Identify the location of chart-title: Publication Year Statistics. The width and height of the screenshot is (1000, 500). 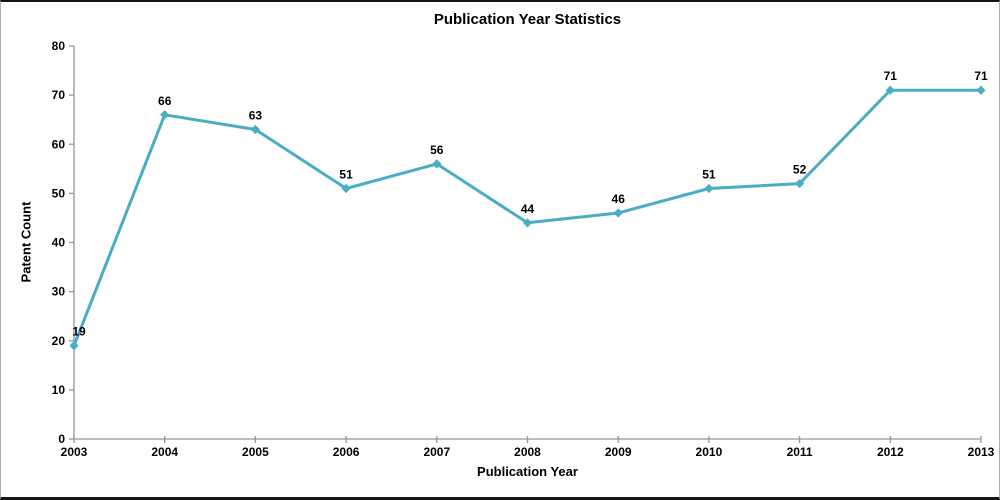
(527, 19).